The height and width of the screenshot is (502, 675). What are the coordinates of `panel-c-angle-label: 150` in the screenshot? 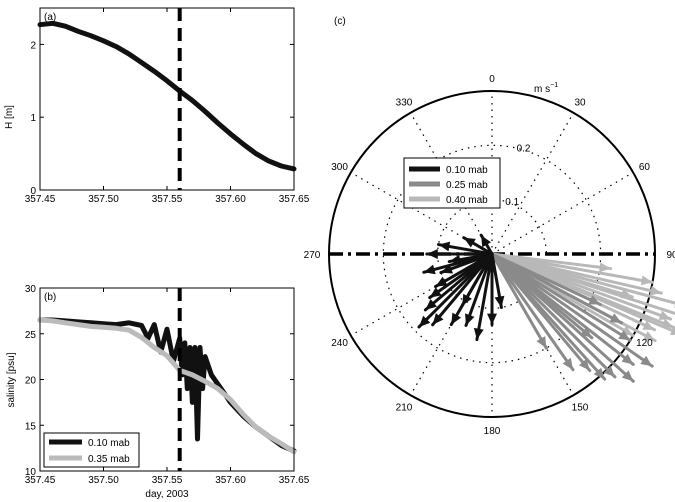 It's located at (580, 407).